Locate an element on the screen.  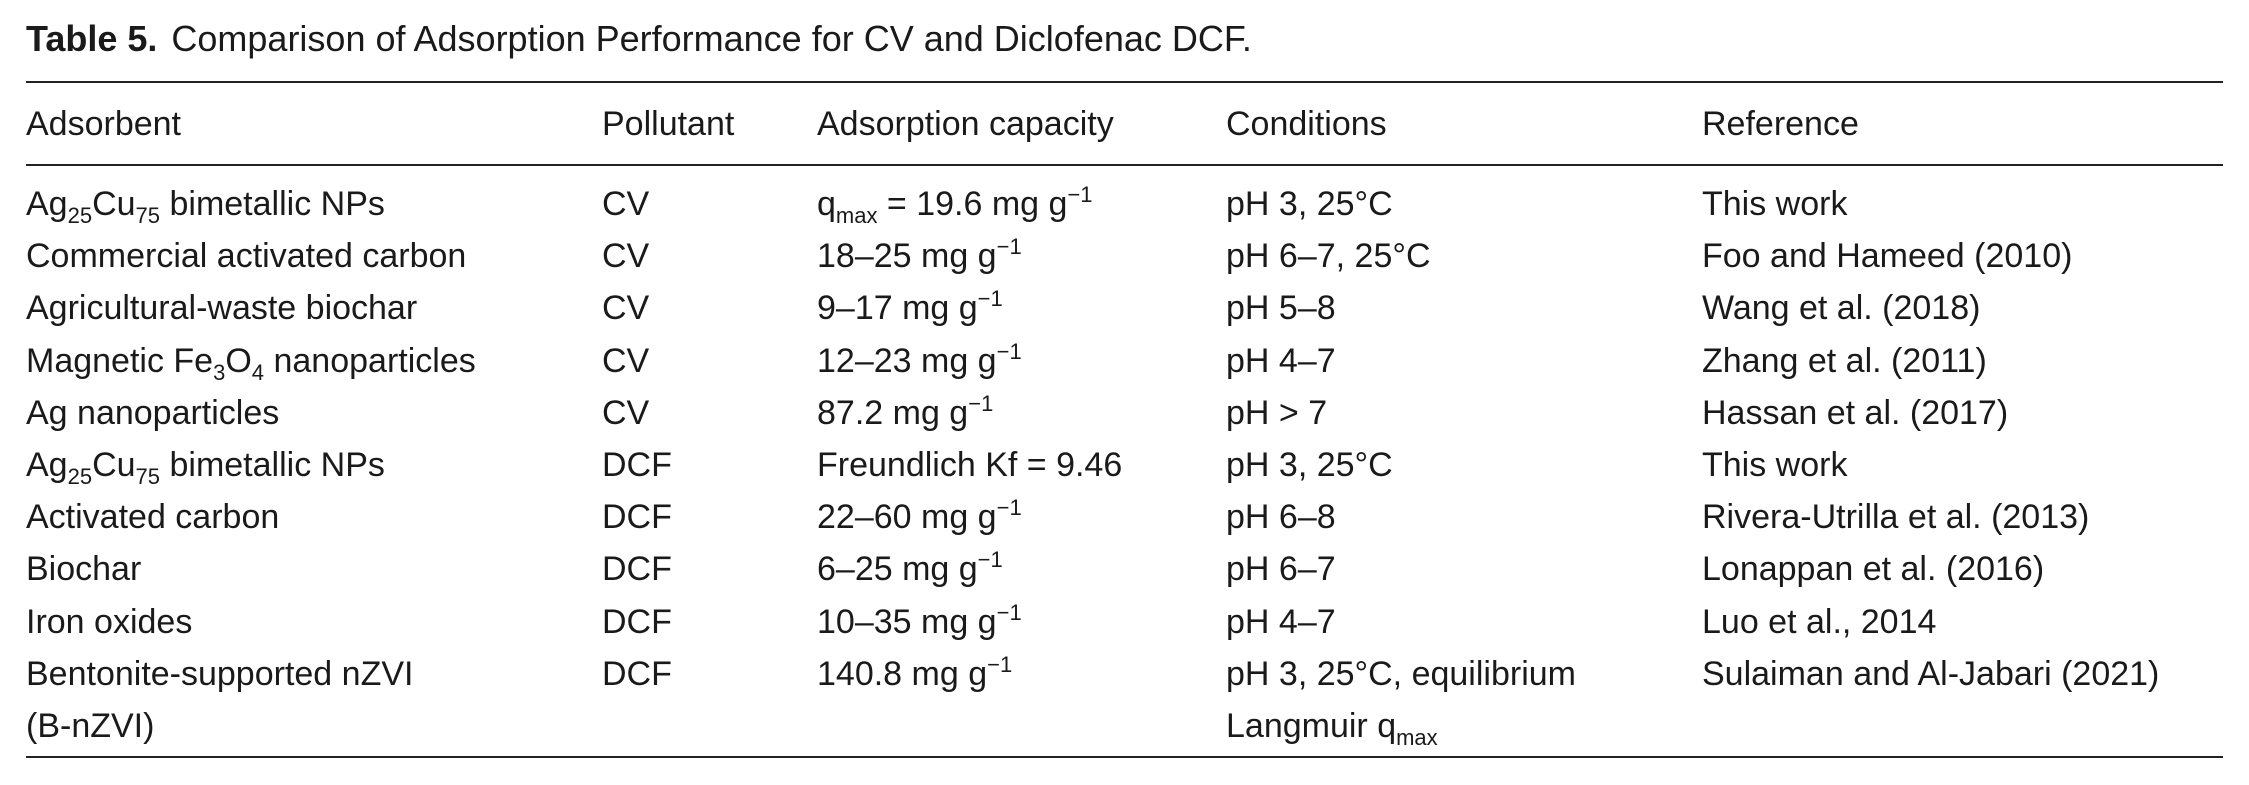
table-cell: pH 5–8 is located at coordinates (1281, 308).